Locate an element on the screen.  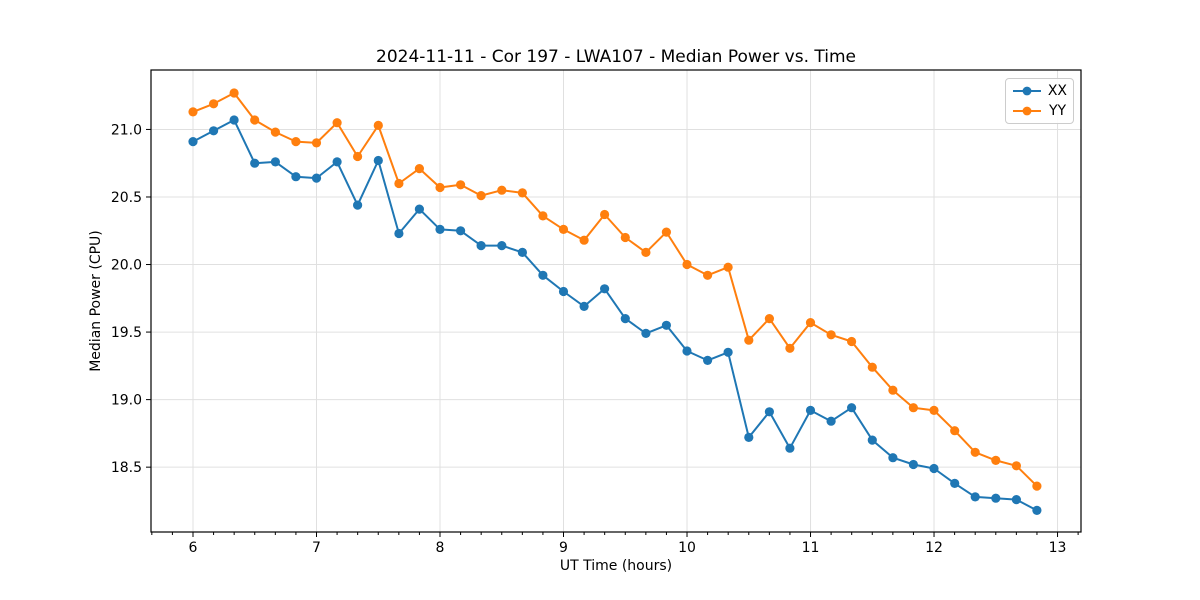
svg-text: 10 is located at coordinates (687, 548).